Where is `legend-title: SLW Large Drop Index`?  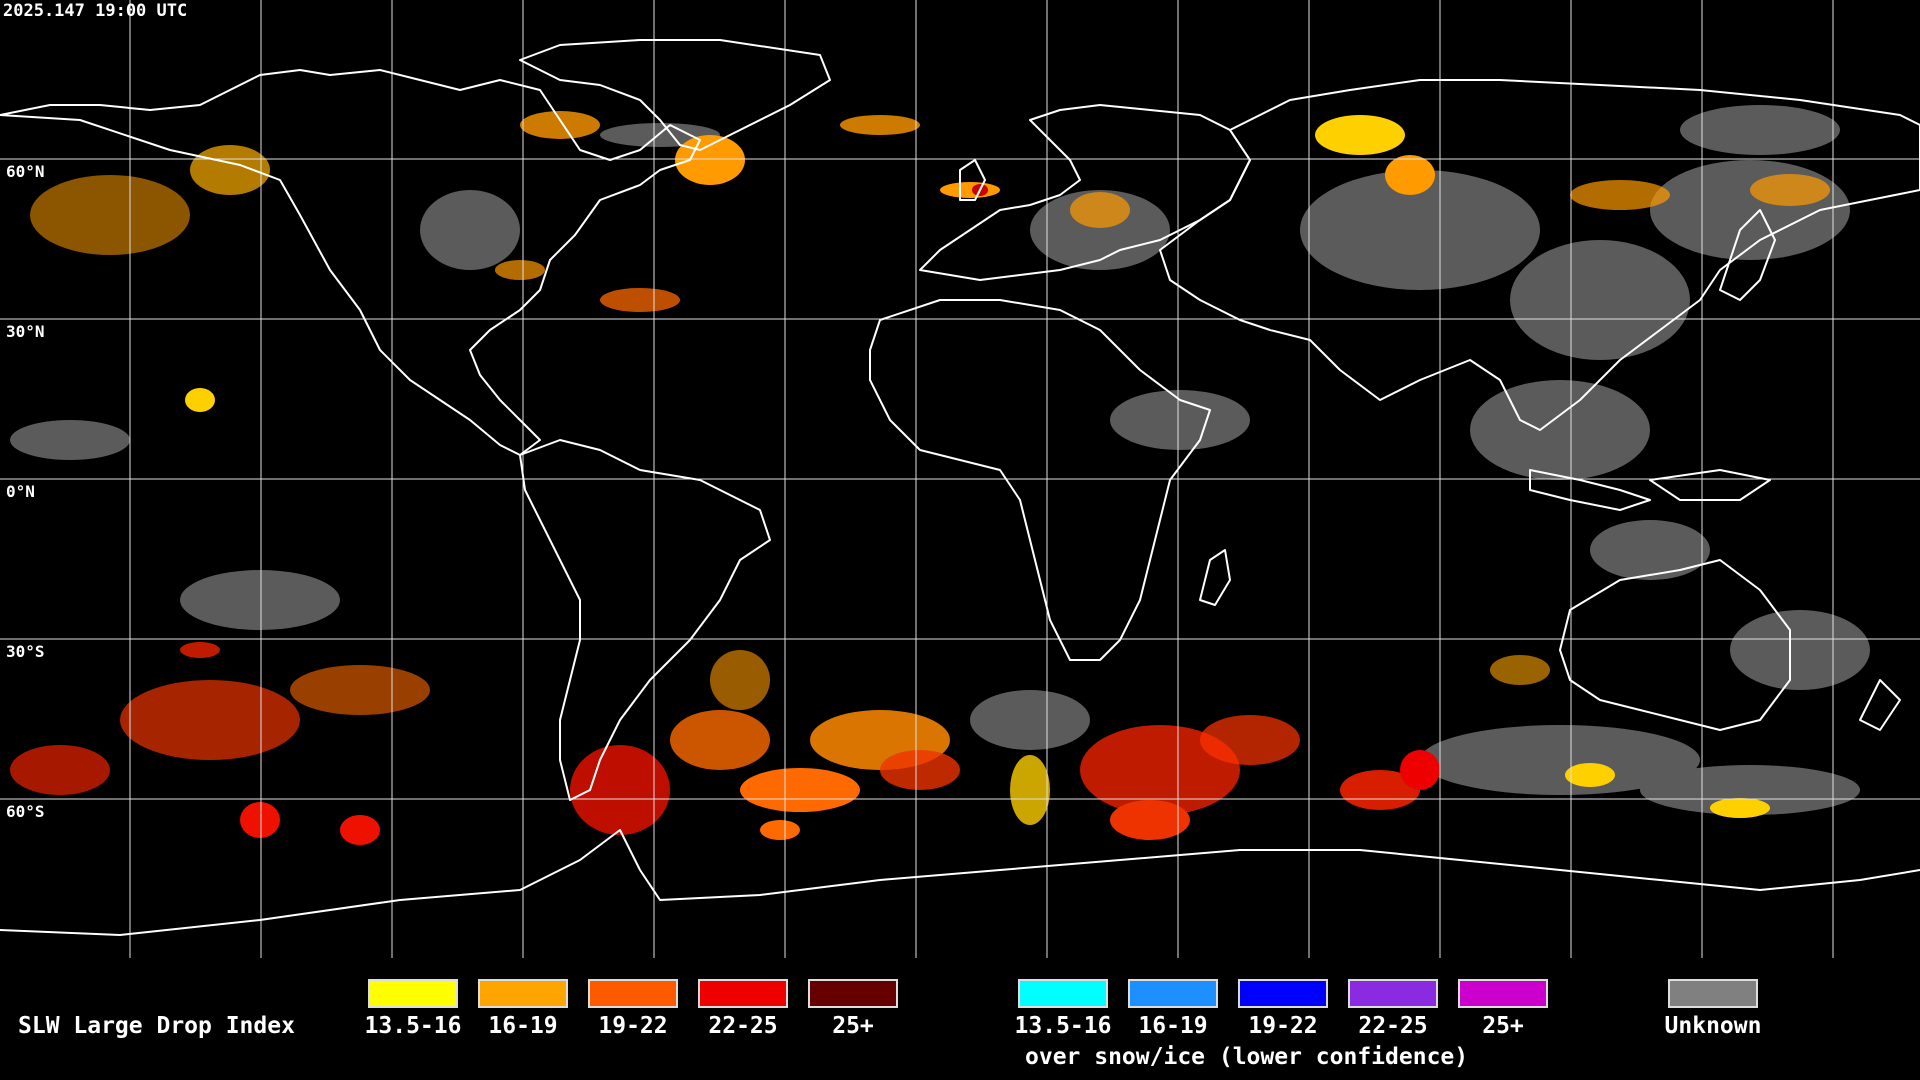
legend-title: SLW Large Drop Index is located at coordinates (156, 1026).